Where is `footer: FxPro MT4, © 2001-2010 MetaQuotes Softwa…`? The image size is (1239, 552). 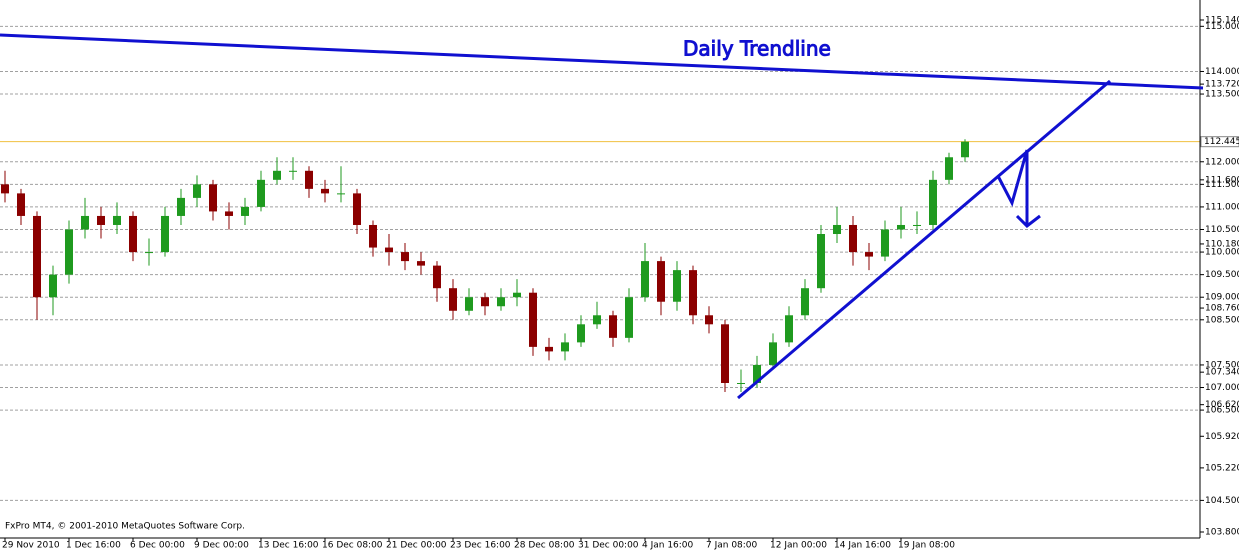 footer: FxPro MT4, © 2001-2010 MetaQuotes Softwa… is located at coordinates (125, 527).